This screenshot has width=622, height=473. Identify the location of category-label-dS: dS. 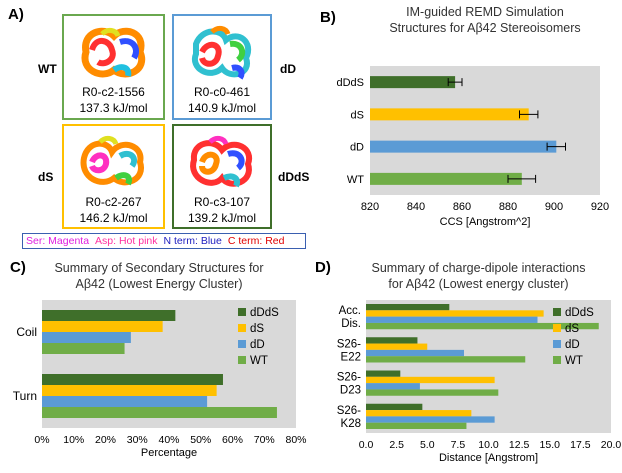
(357, 115).